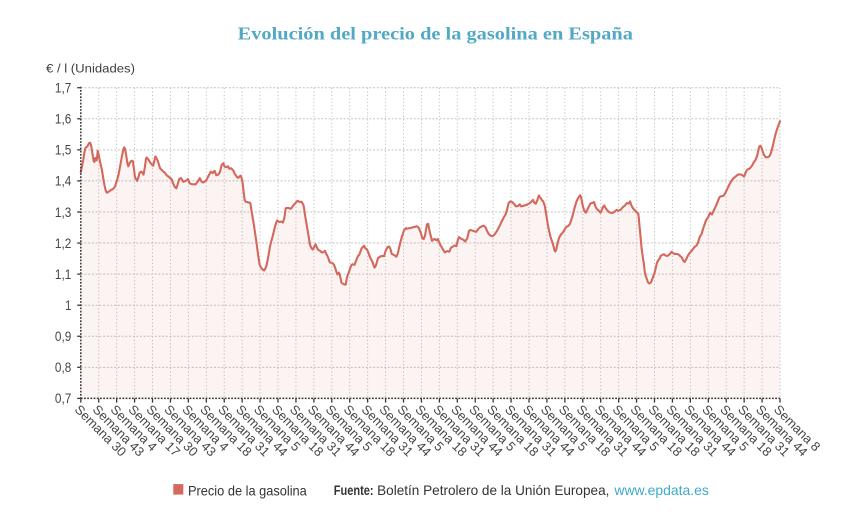 The image size is (844, 514). Describe the element at coordinates (63, 336) in the screenshot. I see `svg-text: 0,9` at that location.